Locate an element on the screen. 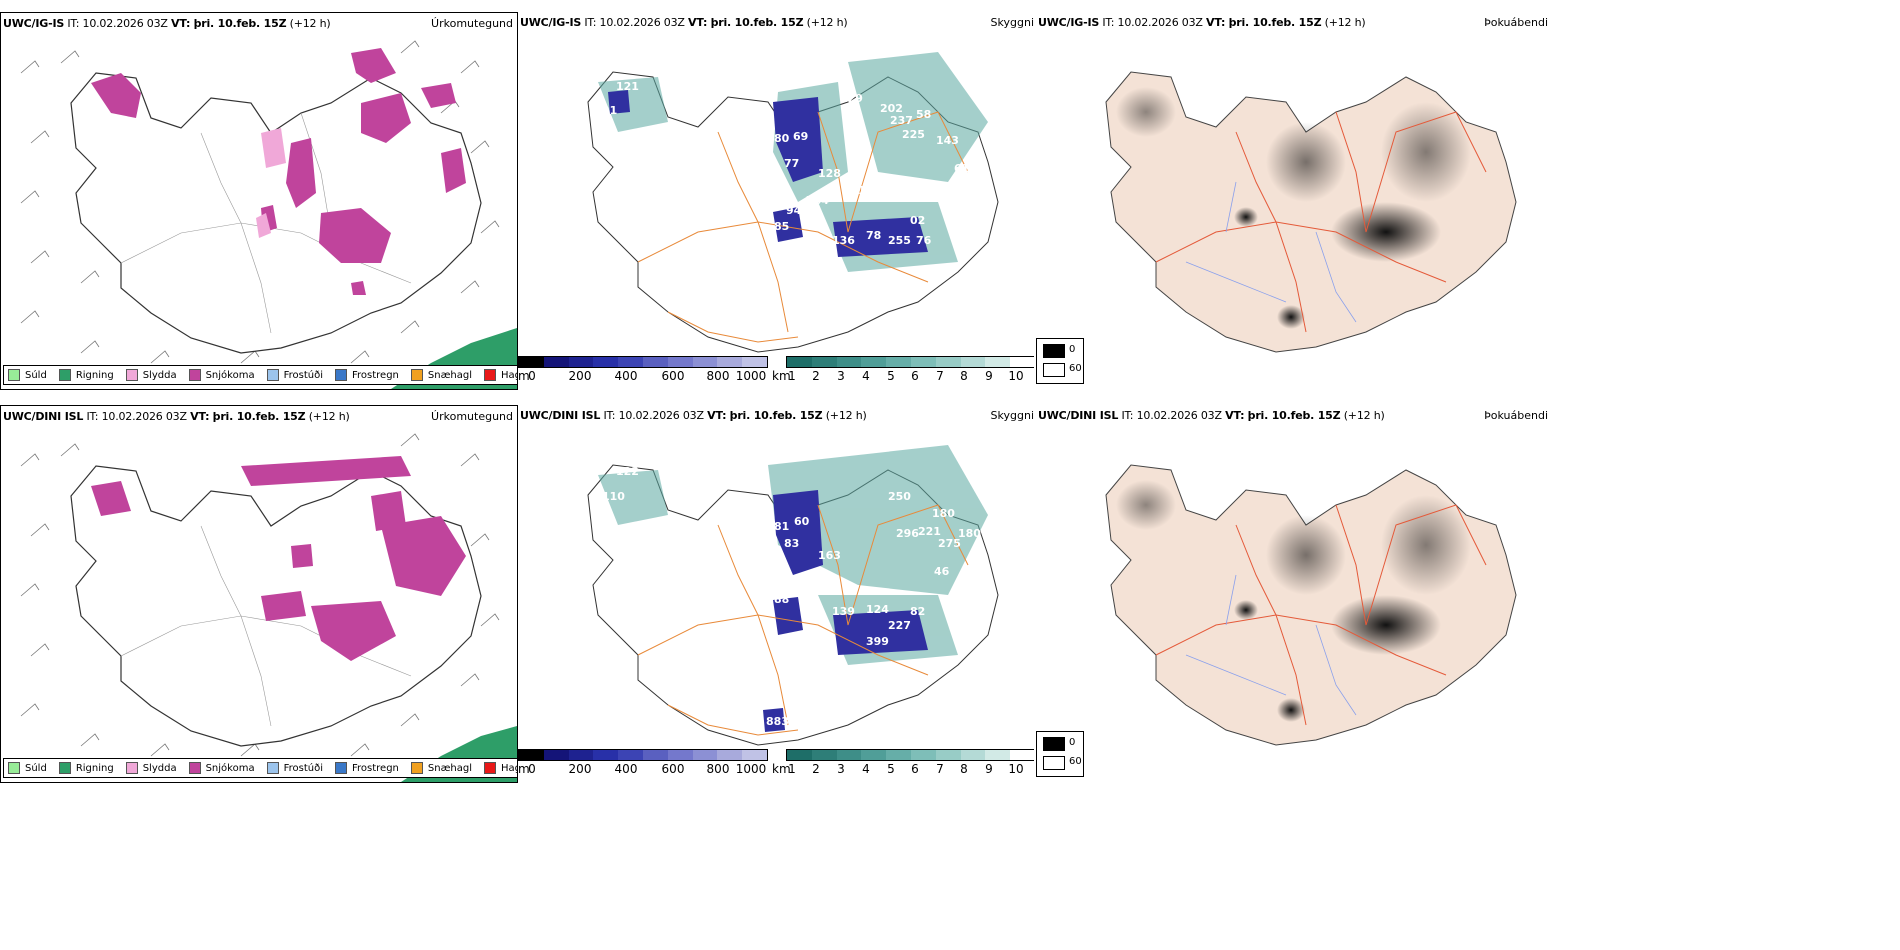 This screenshot has height=950, width=1900. tick-label: 8 is located at coordinates (964, 376).